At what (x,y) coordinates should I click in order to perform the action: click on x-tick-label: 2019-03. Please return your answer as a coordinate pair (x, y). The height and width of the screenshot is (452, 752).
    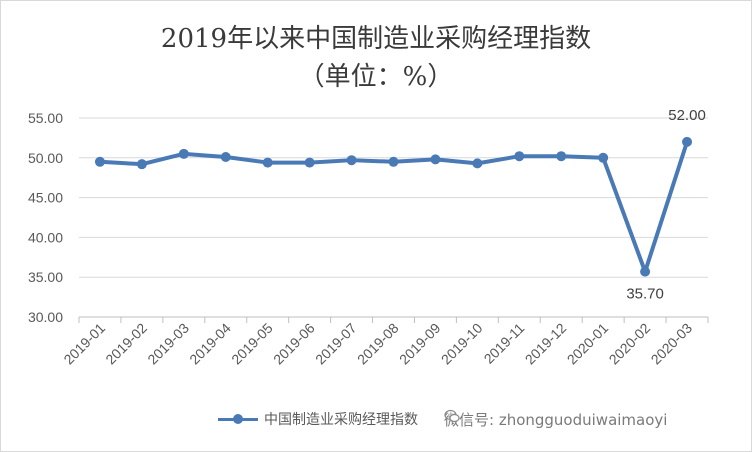
    Looking at the image, I should click on (168, 344).